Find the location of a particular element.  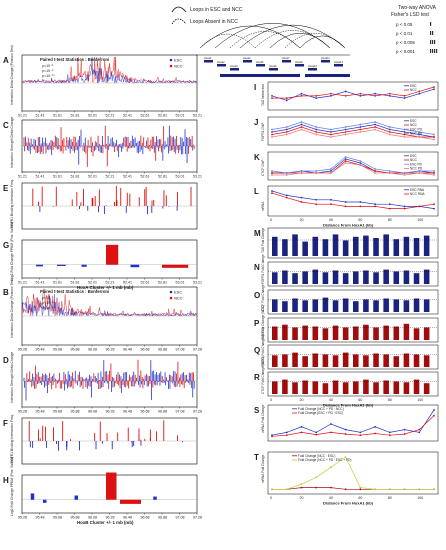

panel-G-xaxis-tick-label: 52.21 is located at coordinates (110, 283).